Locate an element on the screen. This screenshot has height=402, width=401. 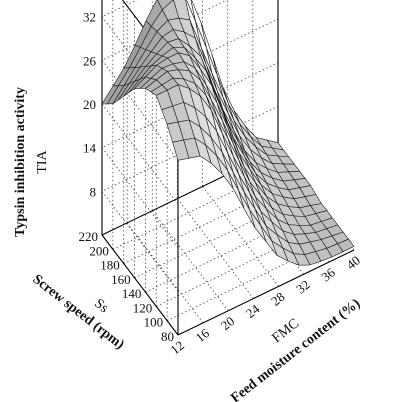
y-tick-2: 120 is located at coordinates (143, 307).